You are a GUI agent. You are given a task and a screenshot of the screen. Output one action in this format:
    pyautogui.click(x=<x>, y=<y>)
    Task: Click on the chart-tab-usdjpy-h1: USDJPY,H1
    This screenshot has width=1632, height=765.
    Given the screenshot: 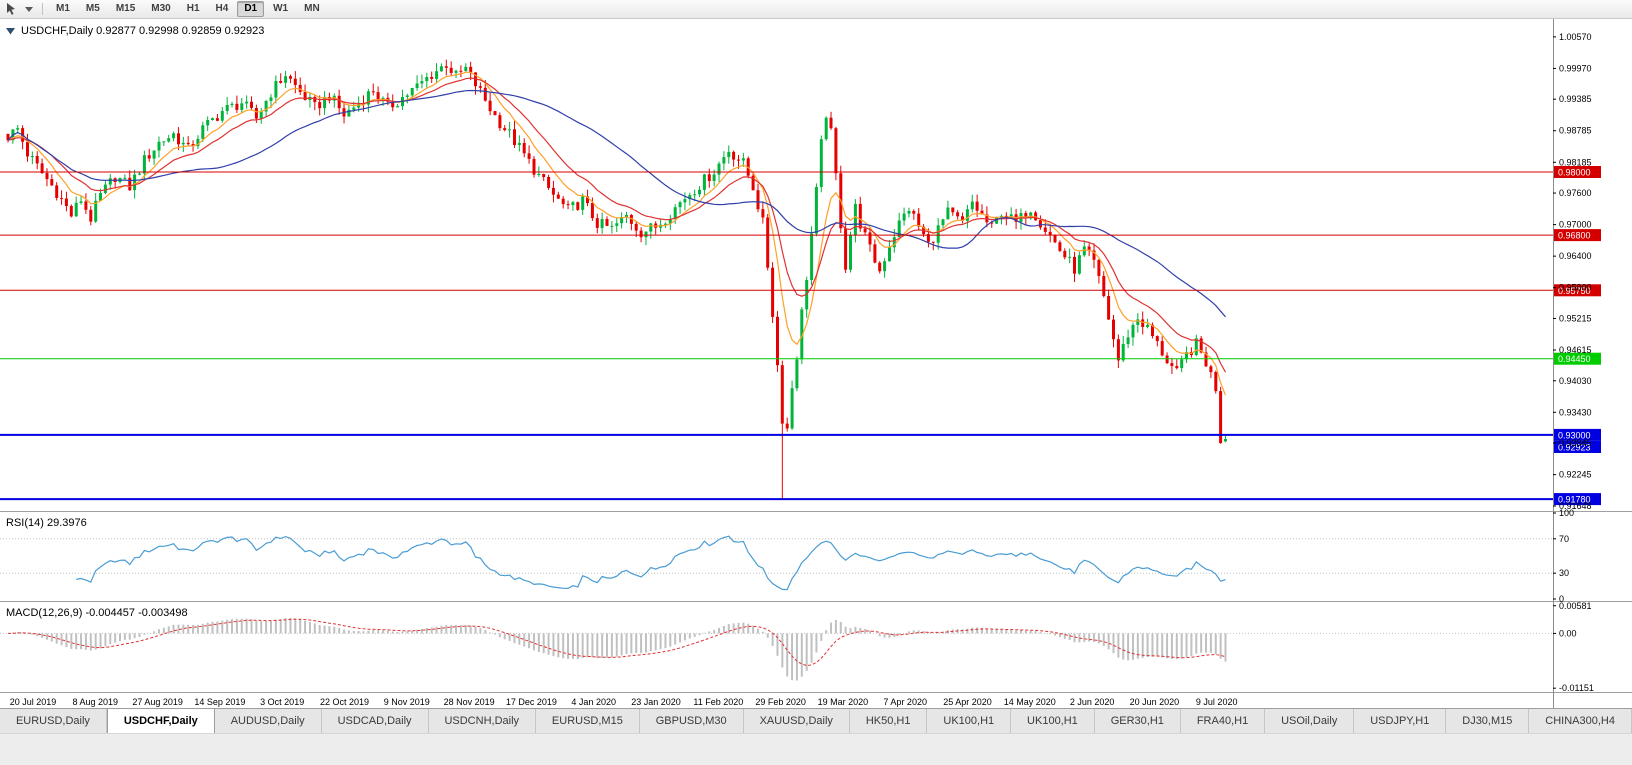 What is the action you would take?
    pyautogui.click(x=1400, y=721)
    